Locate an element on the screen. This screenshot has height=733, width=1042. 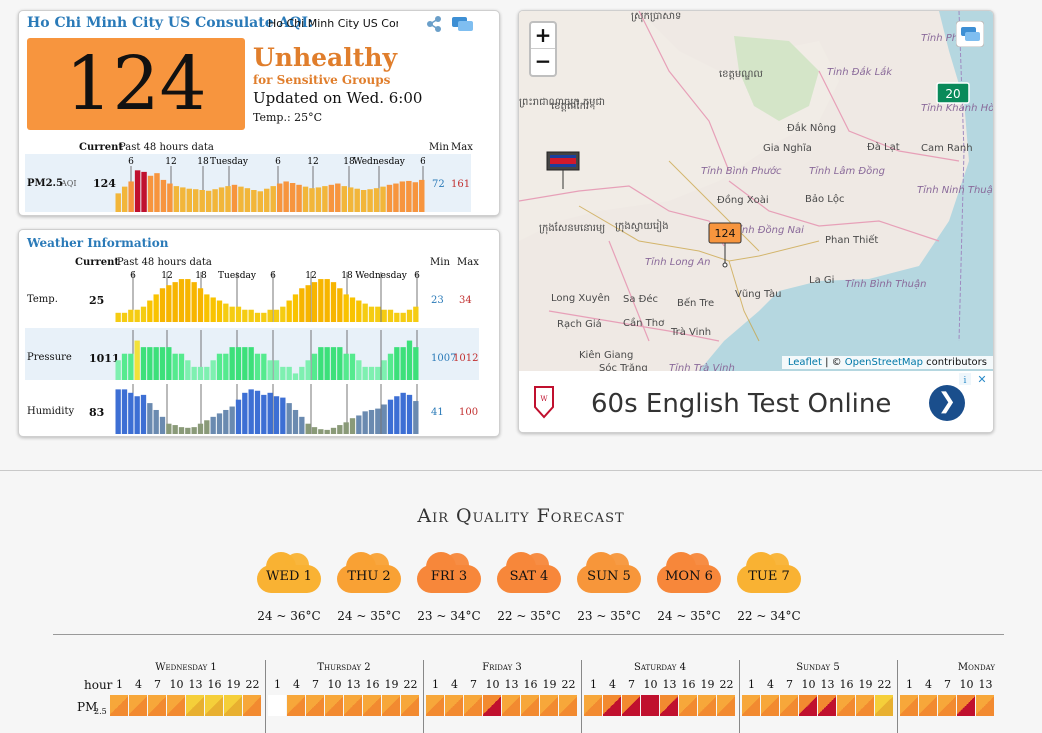
map-place-label: ក្រុងស្វាយរៀង is located at coordinates (642, 226).